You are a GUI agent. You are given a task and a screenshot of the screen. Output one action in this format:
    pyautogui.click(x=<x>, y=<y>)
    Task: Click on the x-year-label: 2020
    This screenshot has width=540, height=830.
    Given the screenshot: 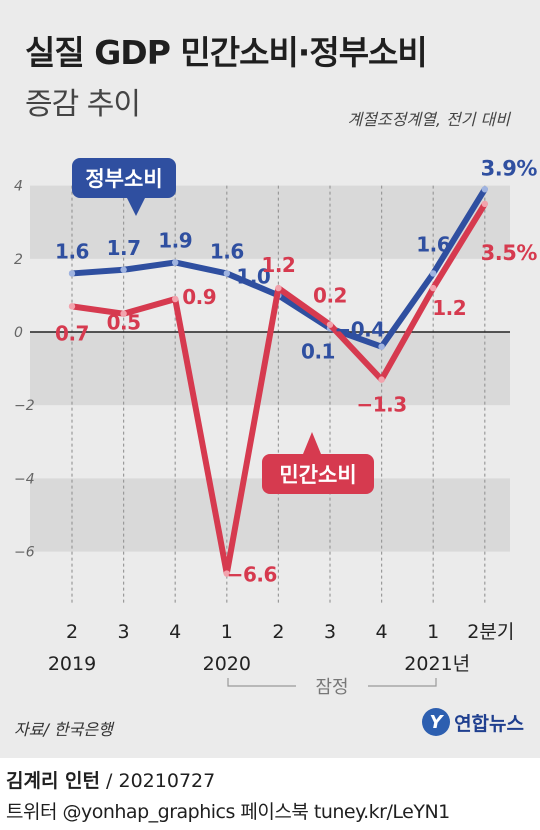 What is the action you would take?
    pyautogui.click(x=227, y=664)
    